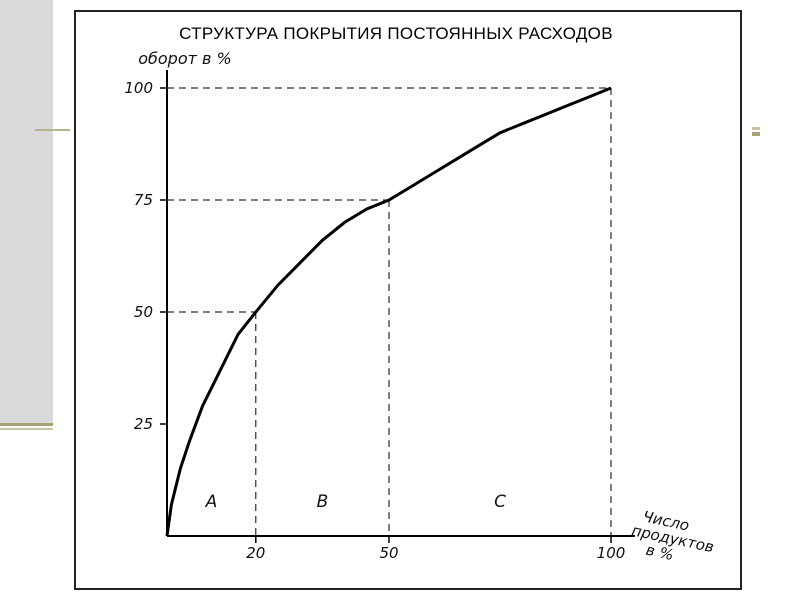 This screenshot has height=600, width=800. Describe the element at coordinates (323, 502) in the screenshot. I see `region-label-b: B` at that location.